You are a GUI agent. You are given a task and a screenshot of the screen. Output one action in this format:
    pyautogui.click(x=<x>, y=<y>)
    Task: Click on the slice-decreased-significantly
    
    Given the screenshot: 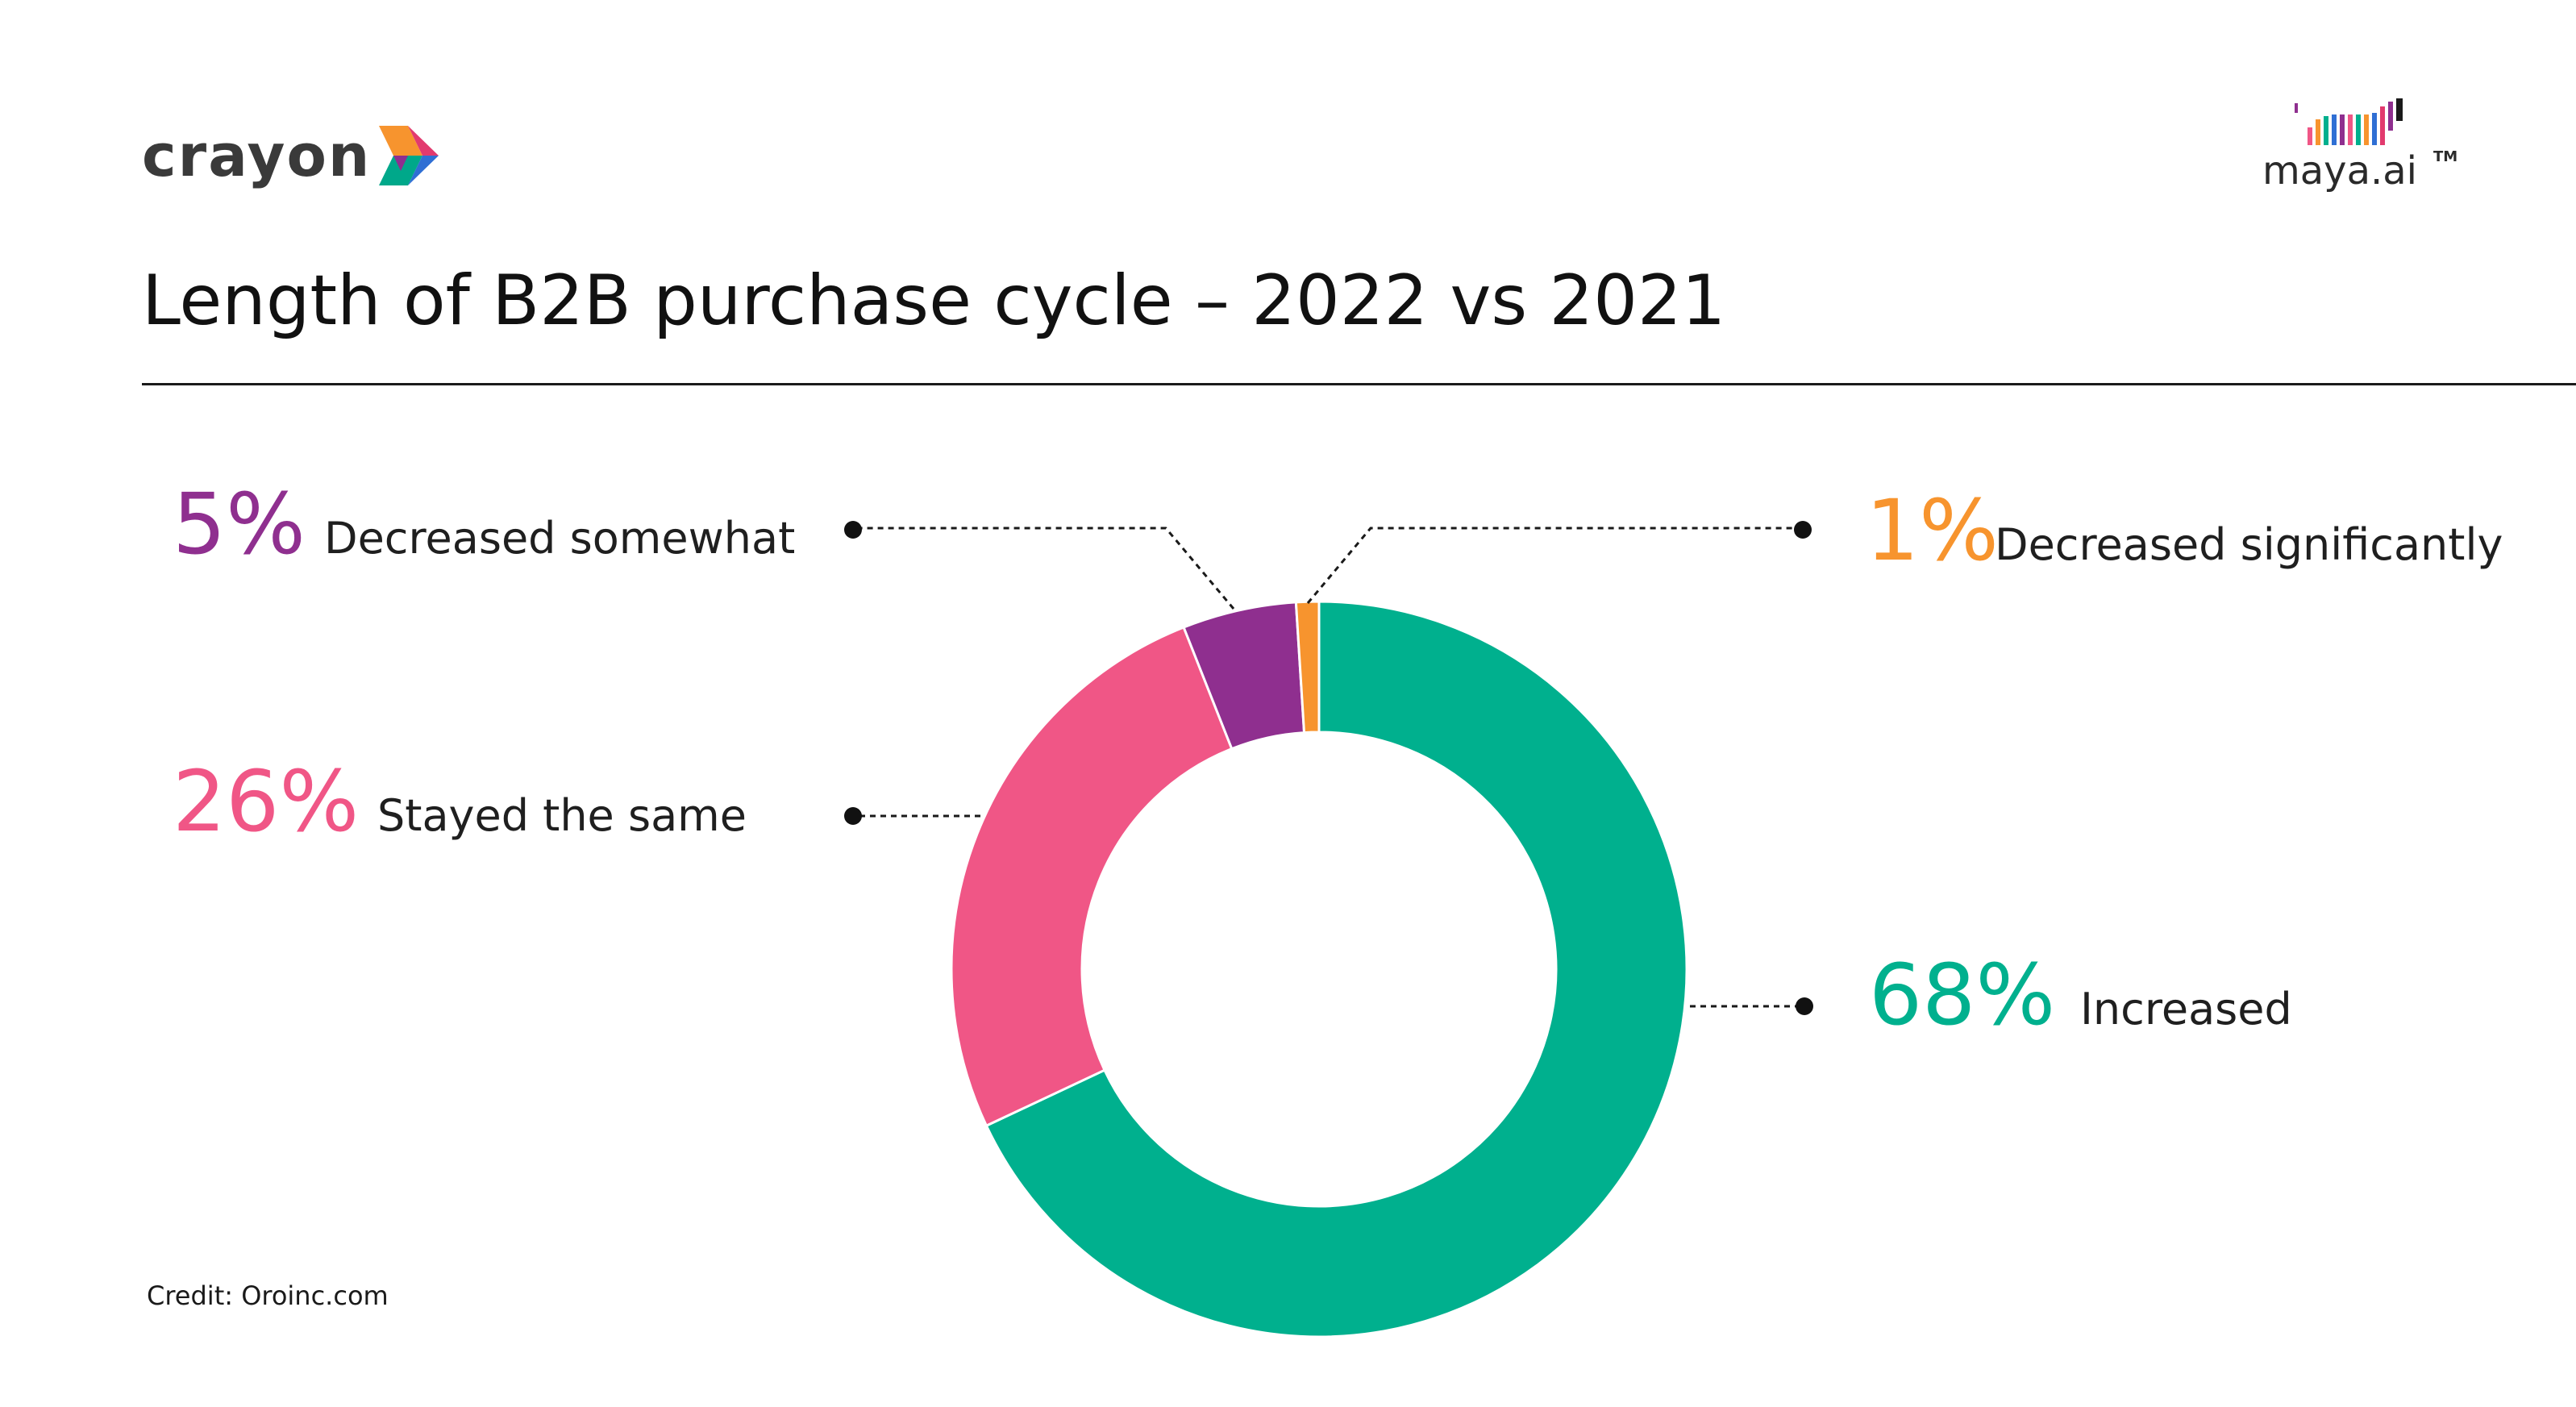 What is the action you would take?
    pyautogui.click(x=1307, y=667)
    